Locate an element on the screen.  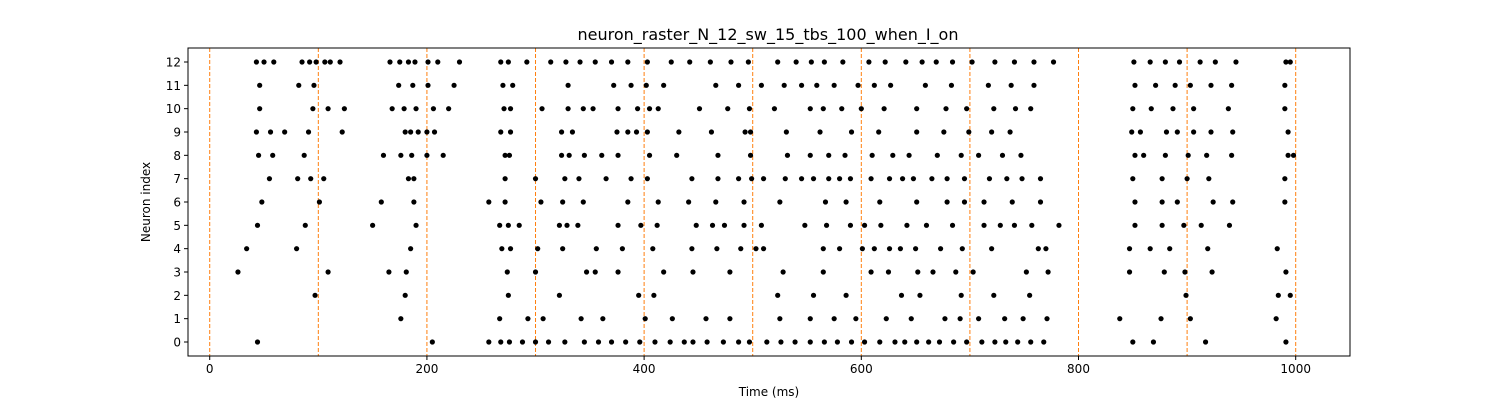
spike-n0-t327 is located at coordinates (565, 342).